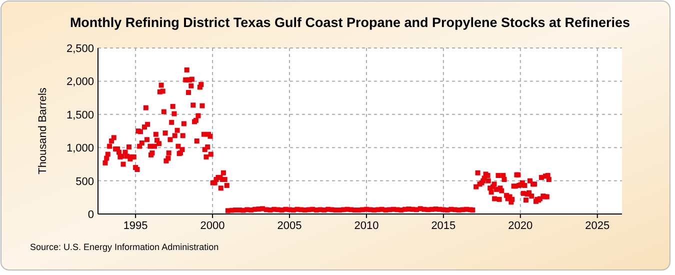 The height and width of the screenshot is (275, 675). Describe the element at coordinates (443, 226) in the screenshot. I see `x-tick-label: 2015` at that location.